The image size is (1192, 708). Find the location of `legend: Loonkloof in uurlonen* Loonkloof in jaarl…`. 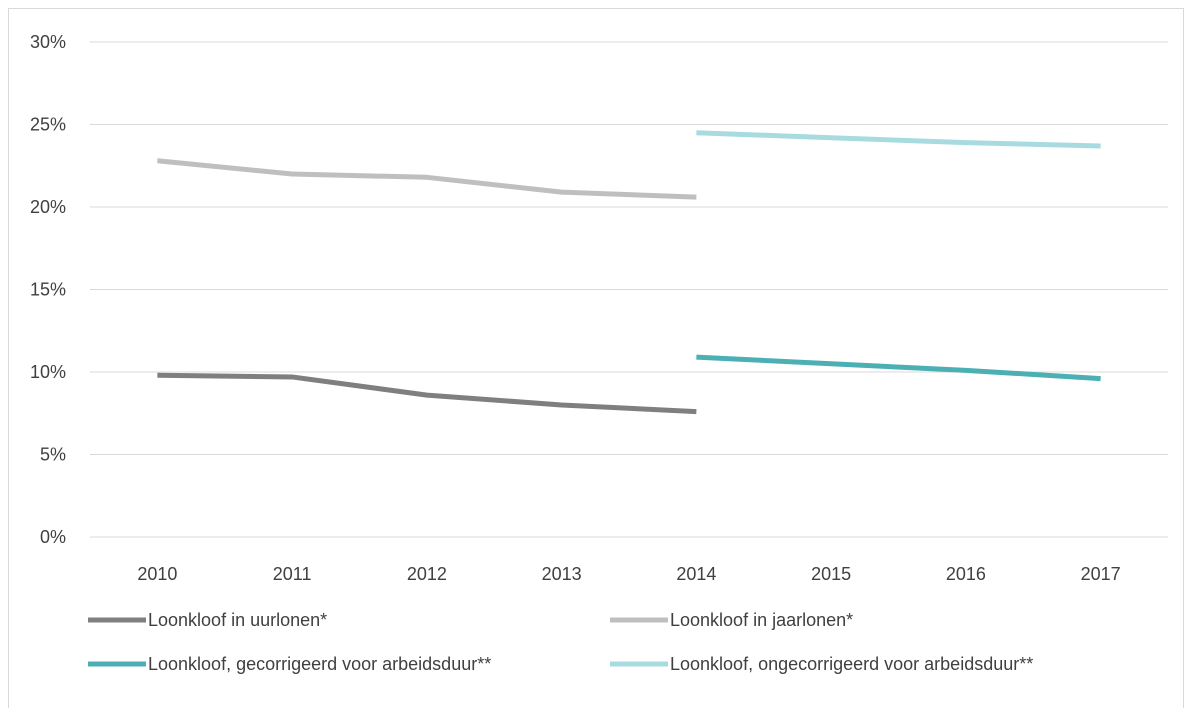

legend: Loonkloof in uurlonen* Loonkloof in jaarl… is located at coordinates (560, 642).